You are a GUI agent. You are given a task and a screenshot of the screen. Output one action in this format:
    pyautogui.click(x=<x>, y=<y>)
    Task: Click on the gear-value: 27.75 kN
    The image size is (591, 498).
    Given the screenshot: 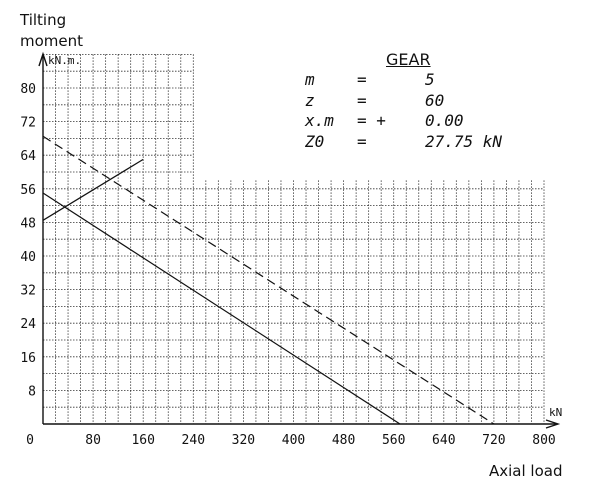 What is the action you would take?
    pyautogui.click(x=464, y=141)
    